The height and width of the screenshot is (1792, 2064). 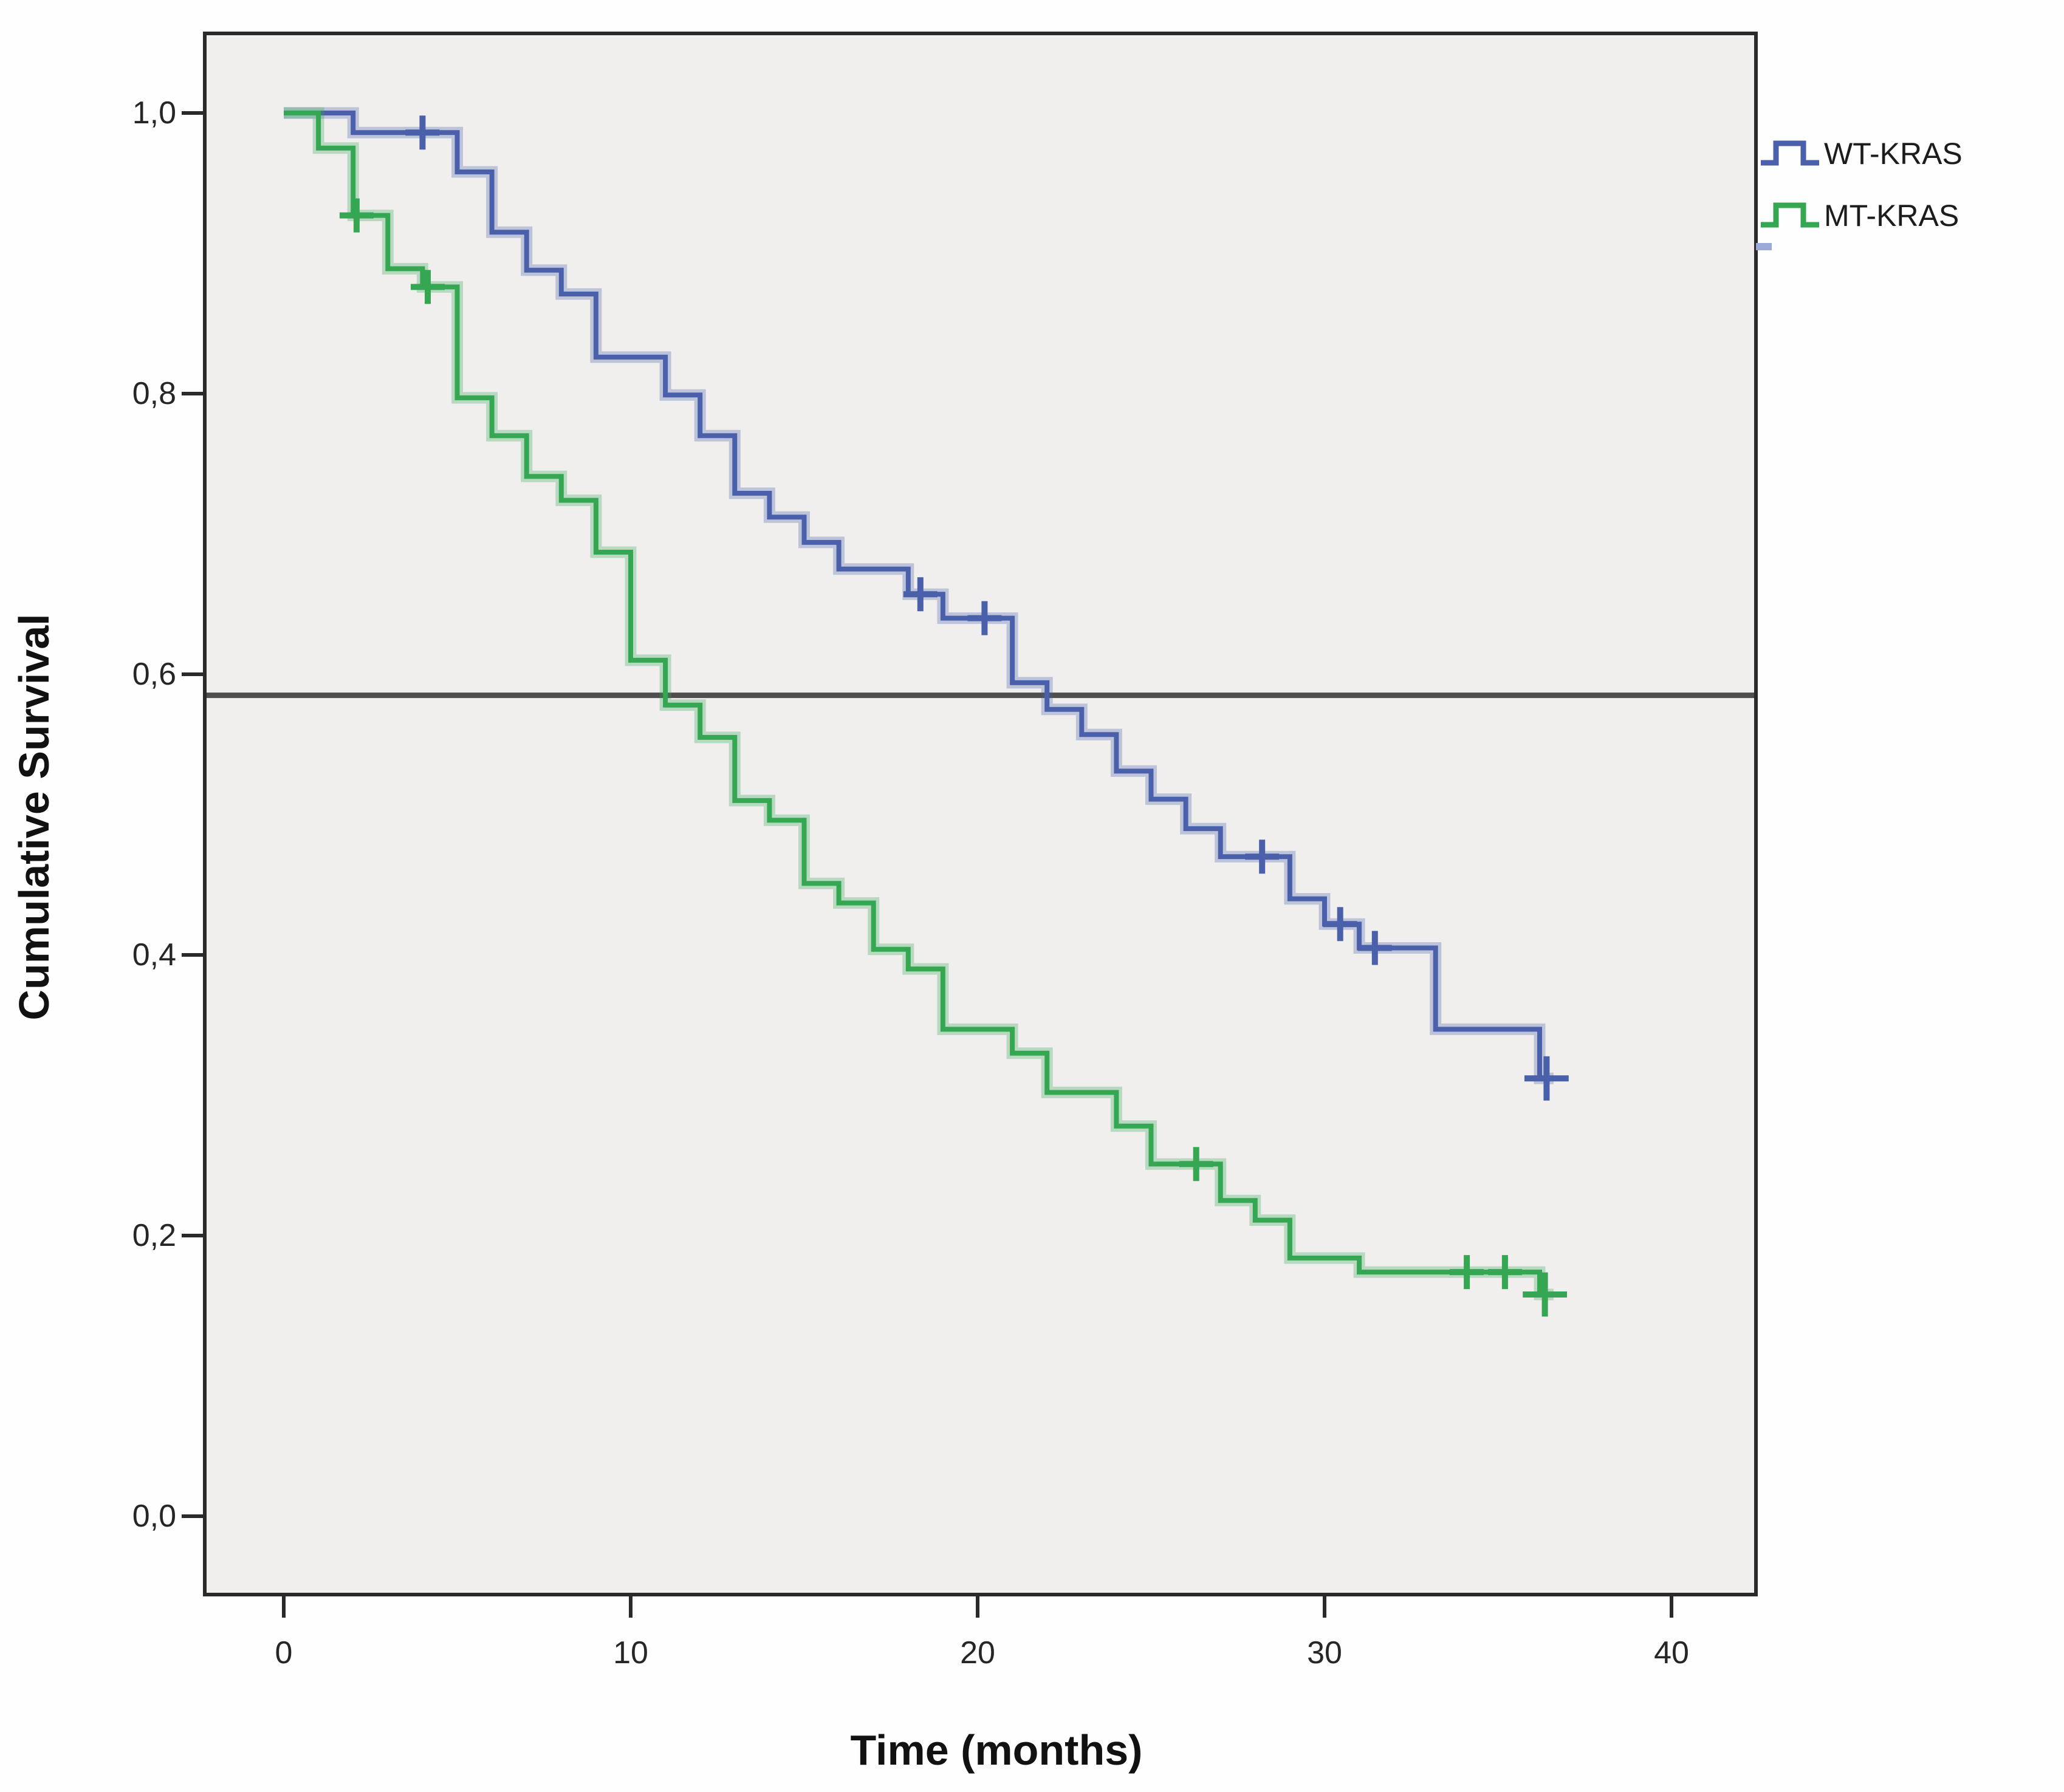 What do you see at coordinates (34, 817) in the screenshot?
I see `y-axis-title: Cumulative Survival` at bounding box center [34, 817].